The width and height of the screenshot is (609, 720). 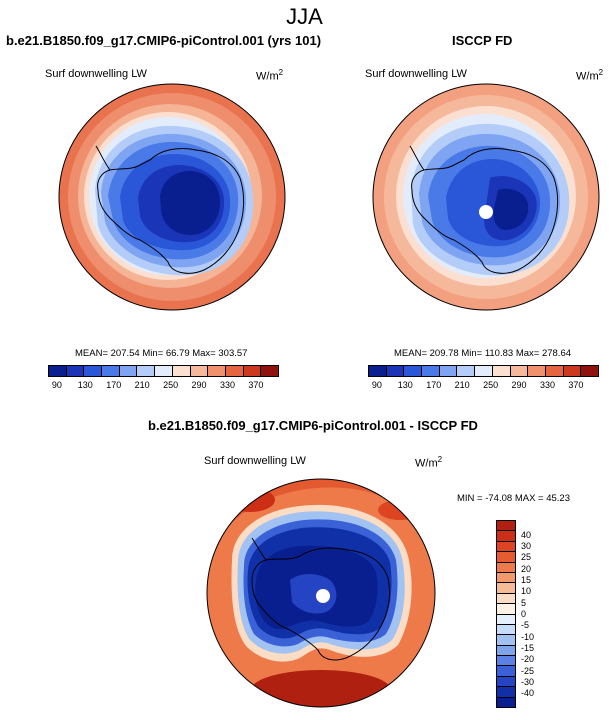 What do you see at coordinates (528, 670) in the screenshot?
I see `colorbar-tick-label: -25` at bounding box center [528, 670].